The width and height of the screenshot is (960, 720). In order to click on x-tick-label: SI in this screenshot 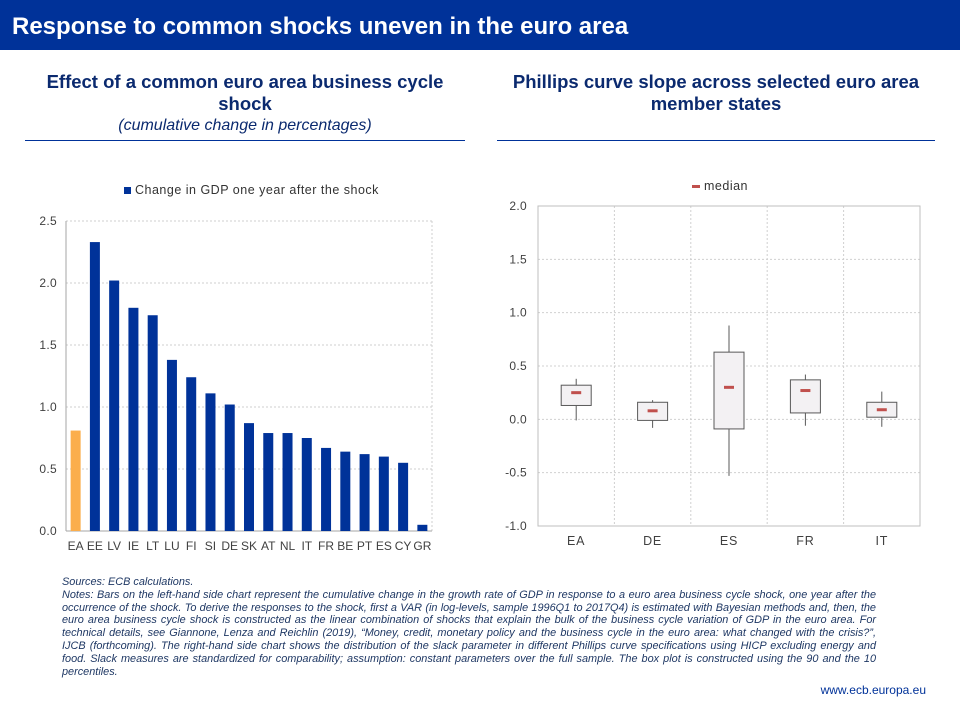, I will do `click(210, 546)`.